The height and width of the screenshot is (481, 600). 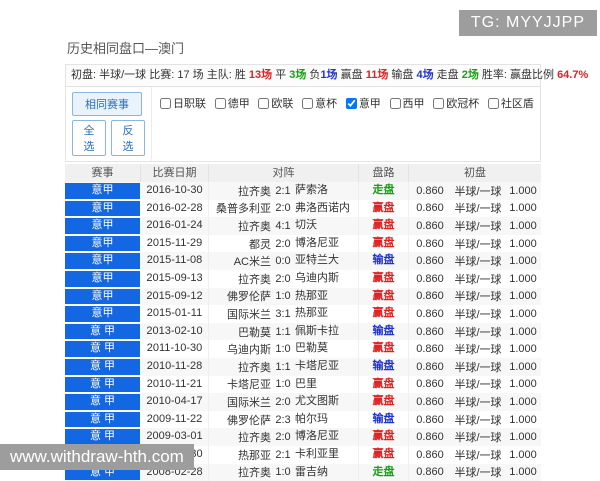 What do you see at coordinates (327, 332) in the screenshot?
I see `away-team: 佩斯卡拉` at bounding box center [327, 332].